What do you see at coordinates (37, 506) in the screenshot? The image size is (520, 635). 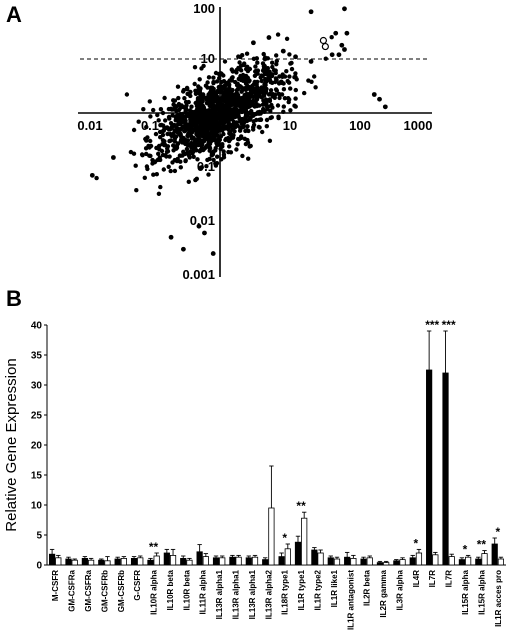 I see `y-tick-label: 10` at bounding box center [37, 506].